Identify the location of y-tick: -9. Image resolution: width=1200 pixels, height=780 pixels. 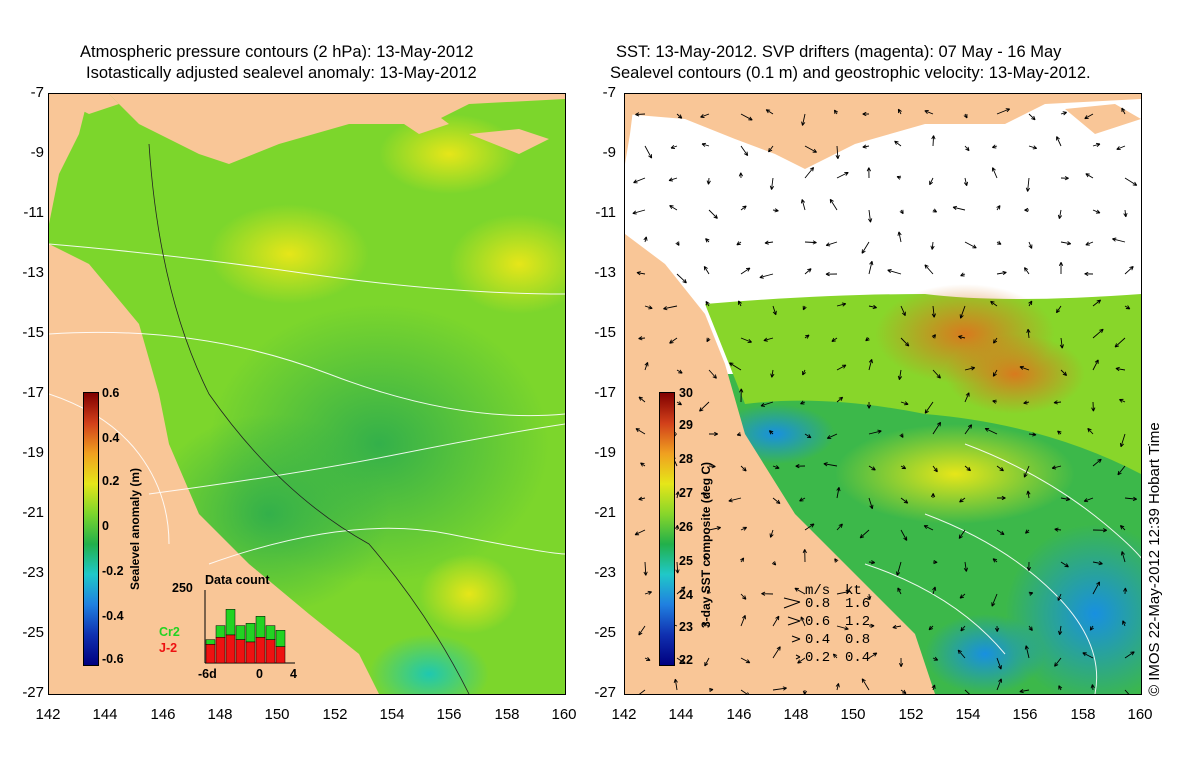
(37, 152).